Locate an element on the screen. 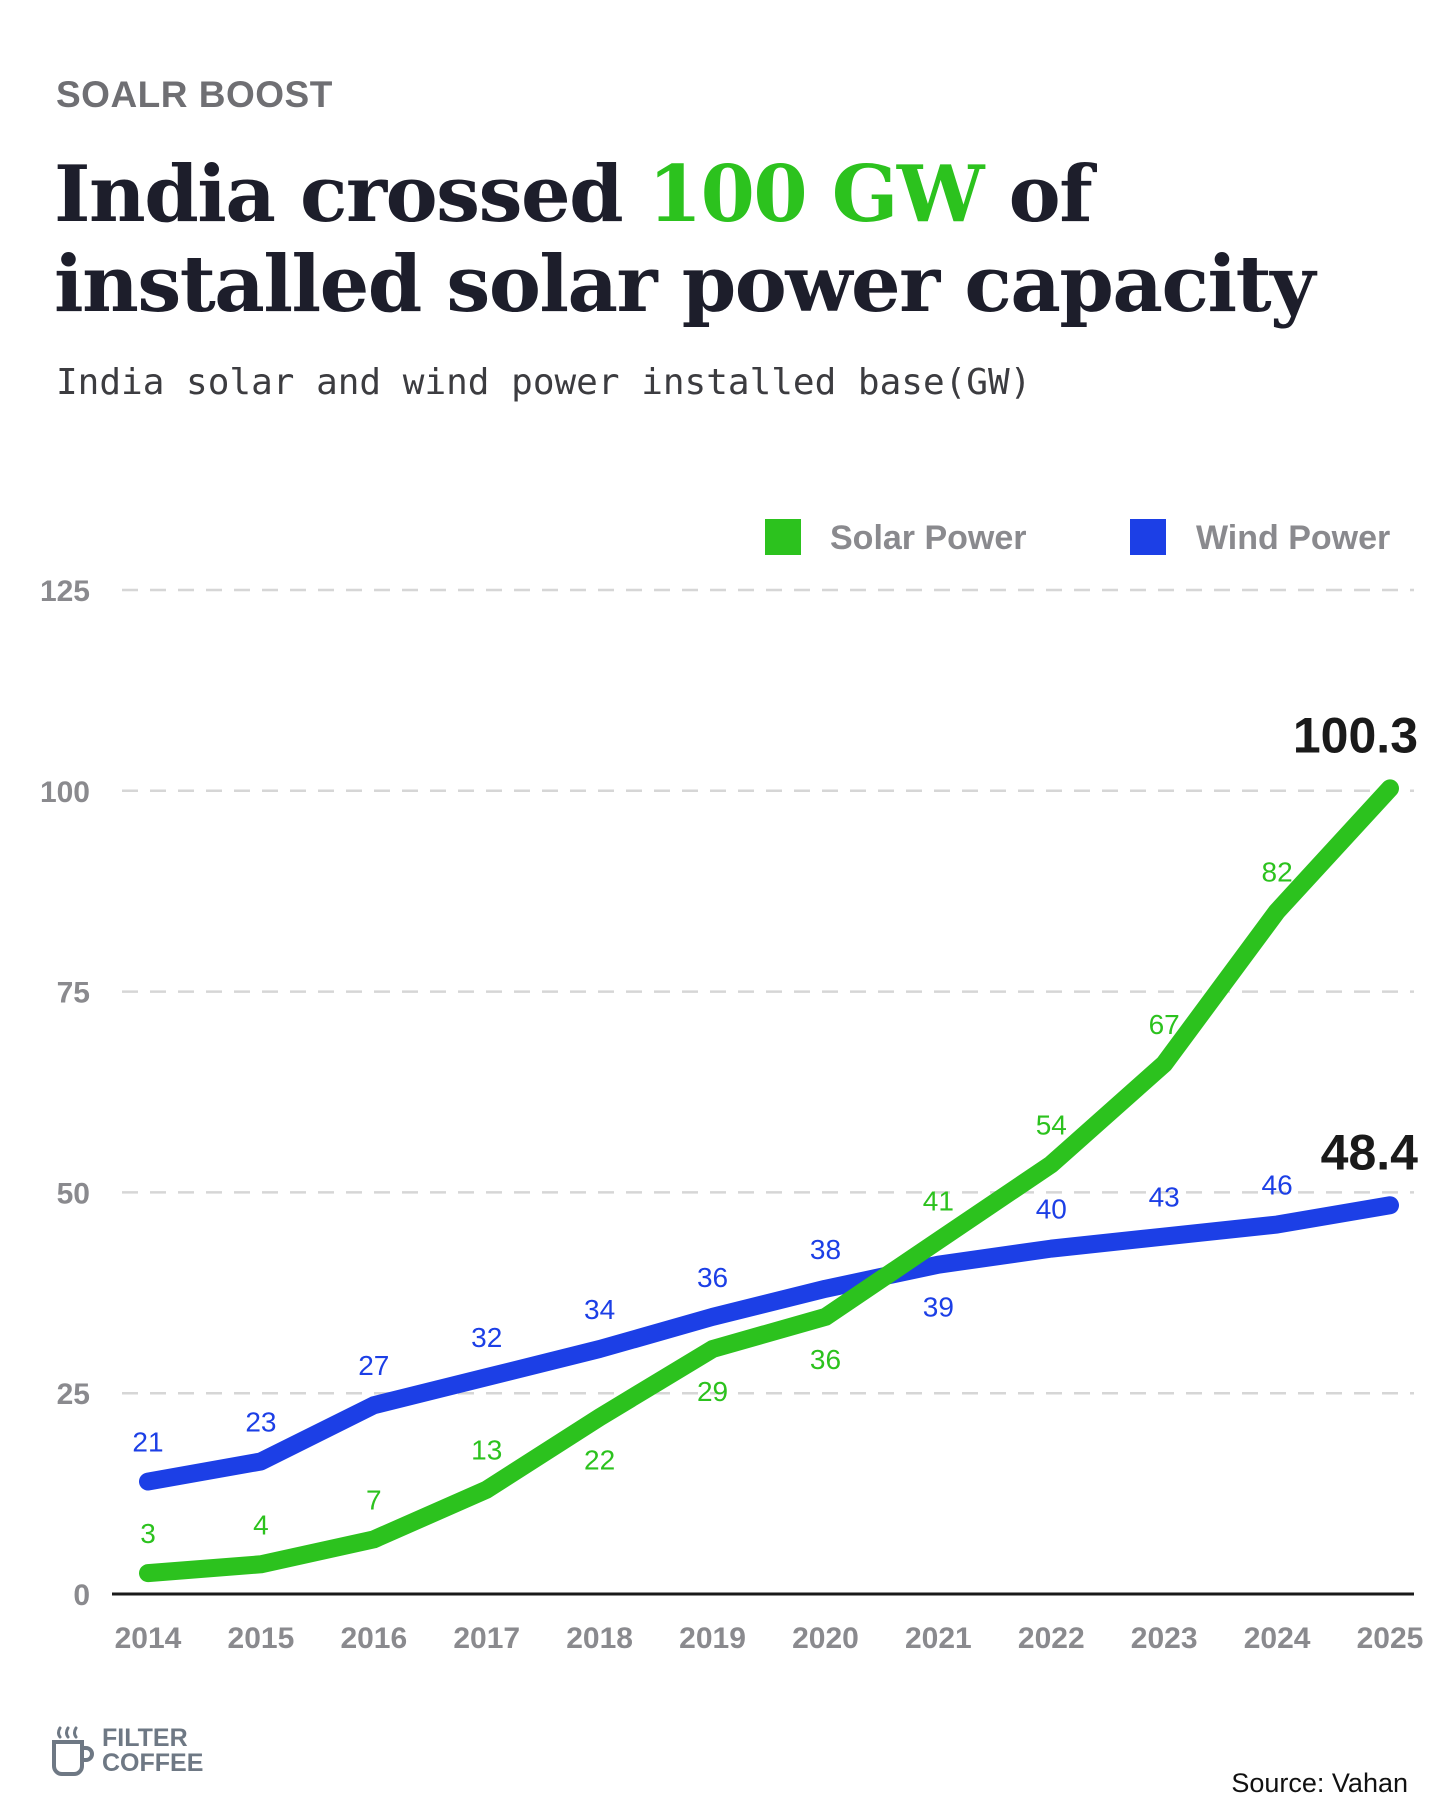 The width and height of the screenshot is (1456, 1815). coffee-mug-icon is located at coordinates (73, 1751).